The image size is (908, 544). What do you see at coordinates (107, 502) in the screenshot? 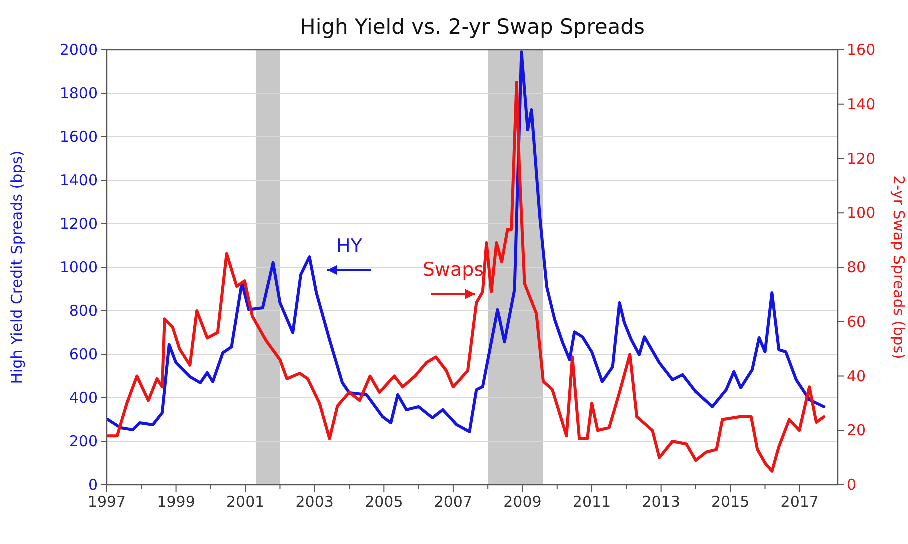
I see `x-tick-label: 1997` at bounding box center [107, 502].